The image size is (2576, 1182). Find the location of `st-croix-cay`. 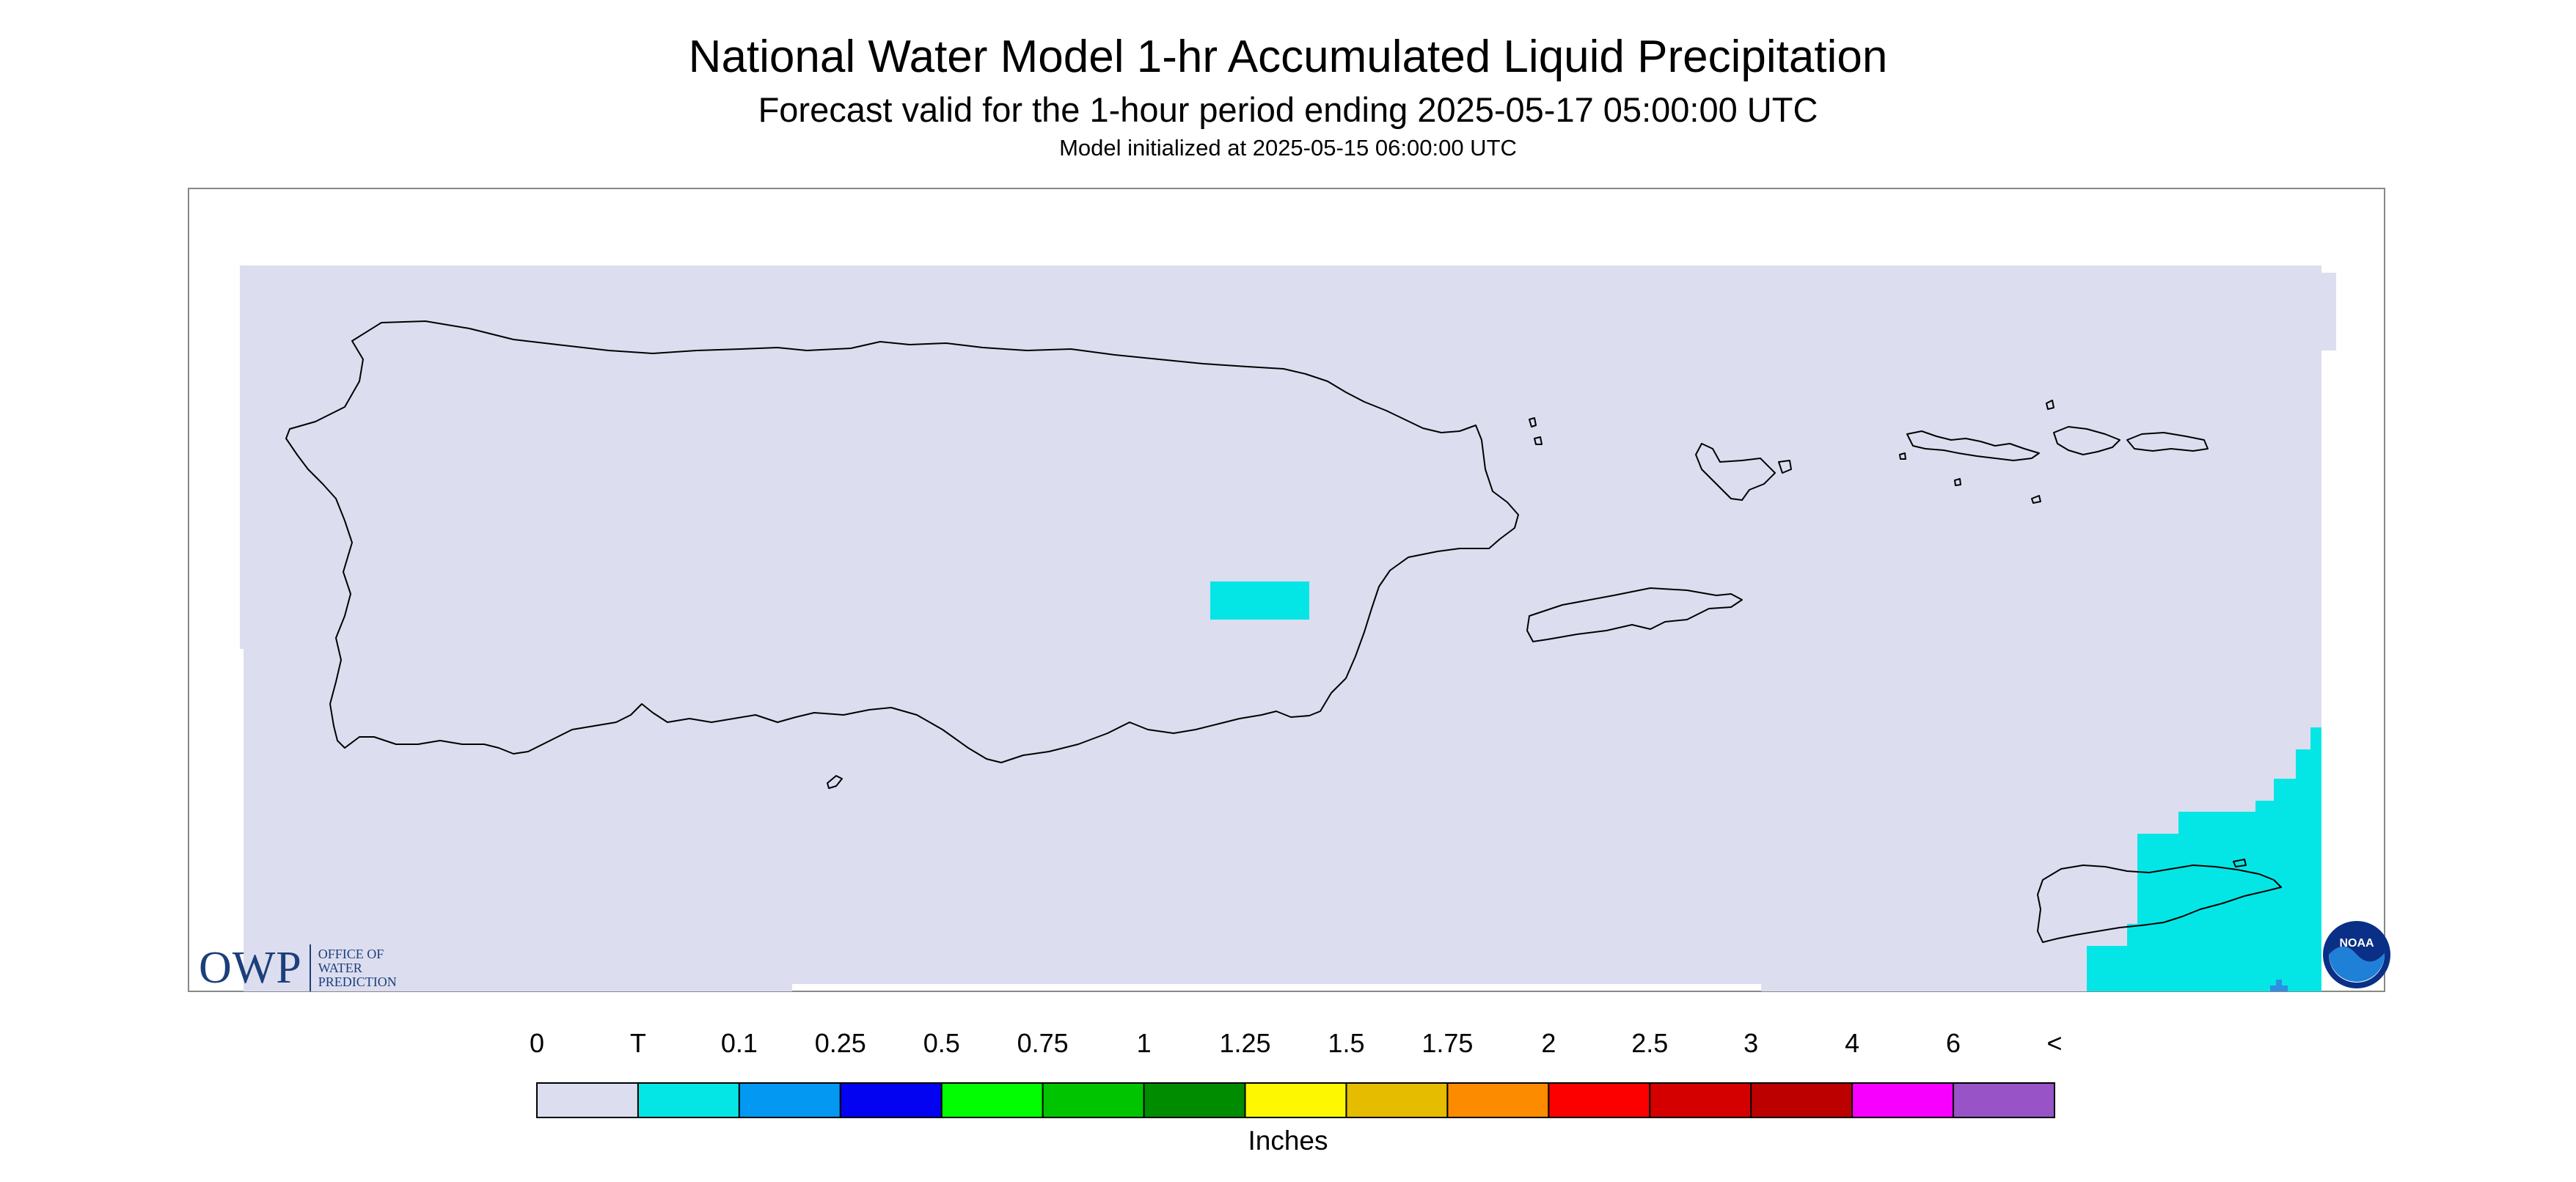

st-croix-cay is located at coordinates (2240, 863).